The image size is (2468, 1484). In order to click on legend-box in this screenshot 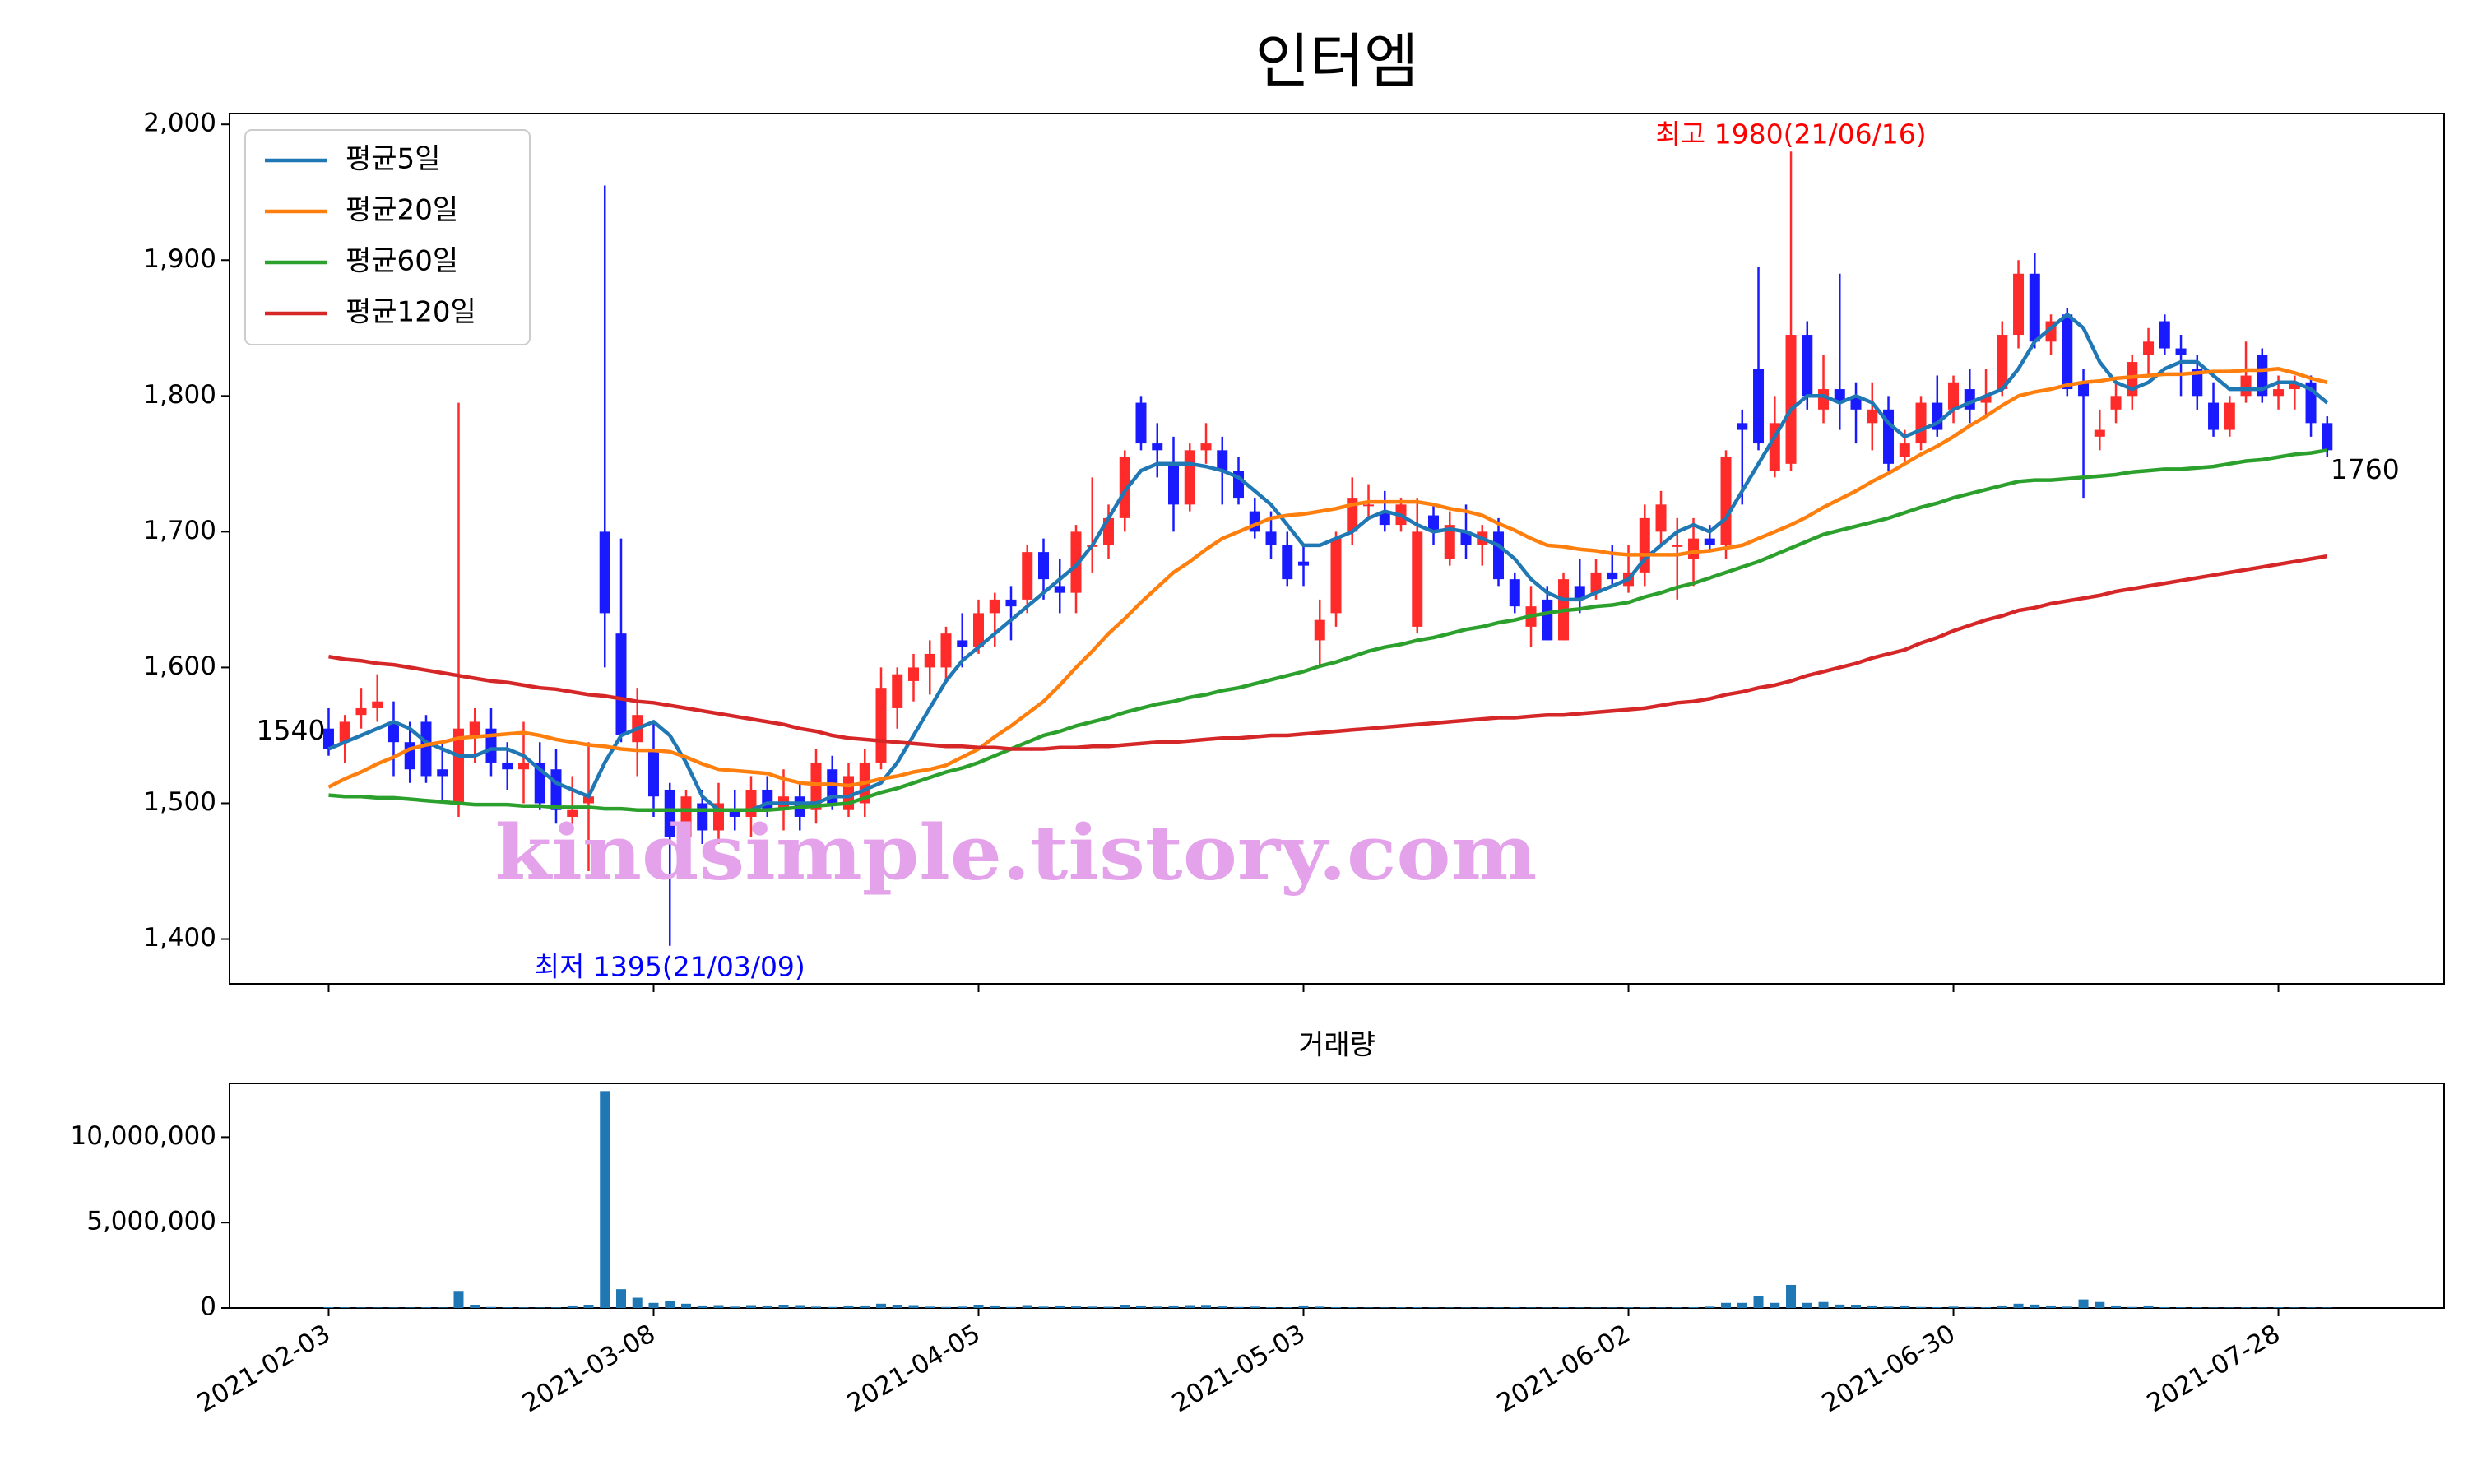, I will do `click(387, 237)`.